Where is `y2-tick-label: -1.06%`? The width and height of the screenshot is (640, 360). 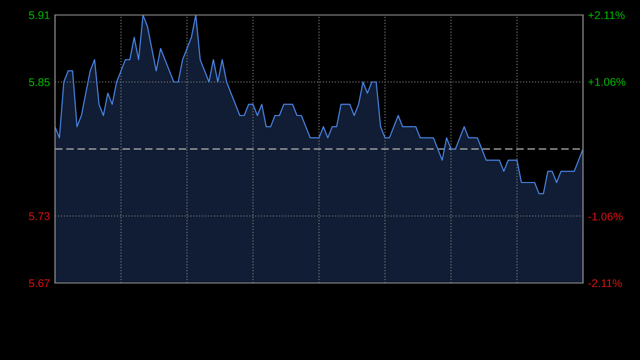 y2-tick-label: -1.06% is located at coordinates (605, 216).